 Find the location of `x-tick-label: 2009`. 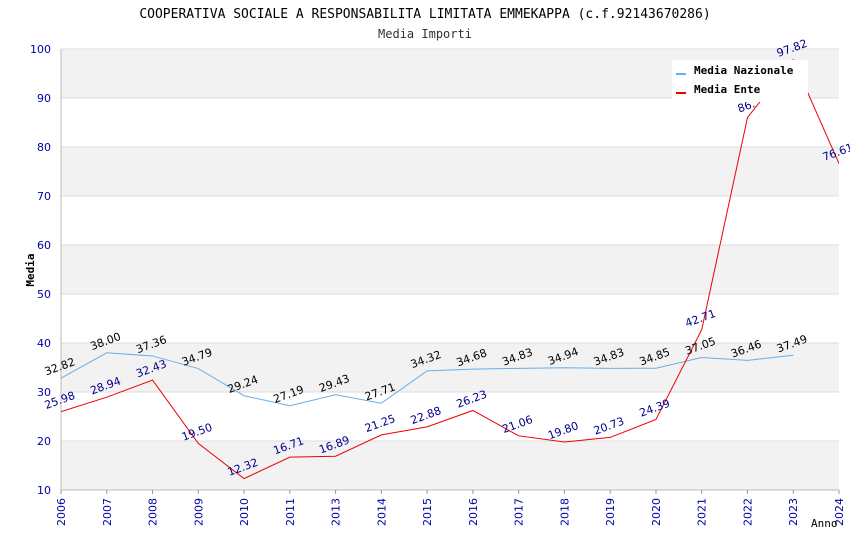

x-tick-label: 2009 is located at coordinates (198, 512).